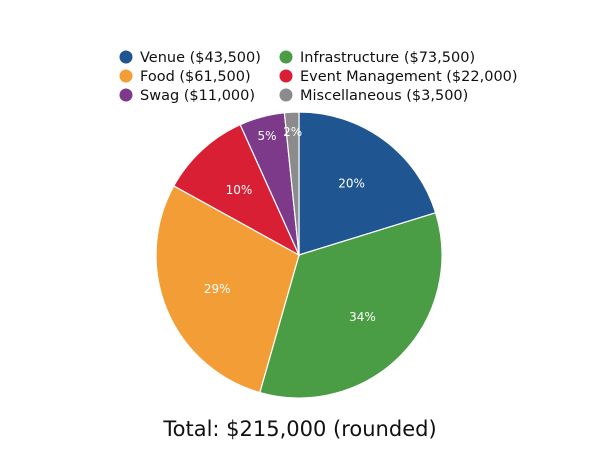  Describe the element at coordinates (387, 58) in the screenshot. I see `legend-label-infrastructure: Infrastructure ($73,500)` at that location.